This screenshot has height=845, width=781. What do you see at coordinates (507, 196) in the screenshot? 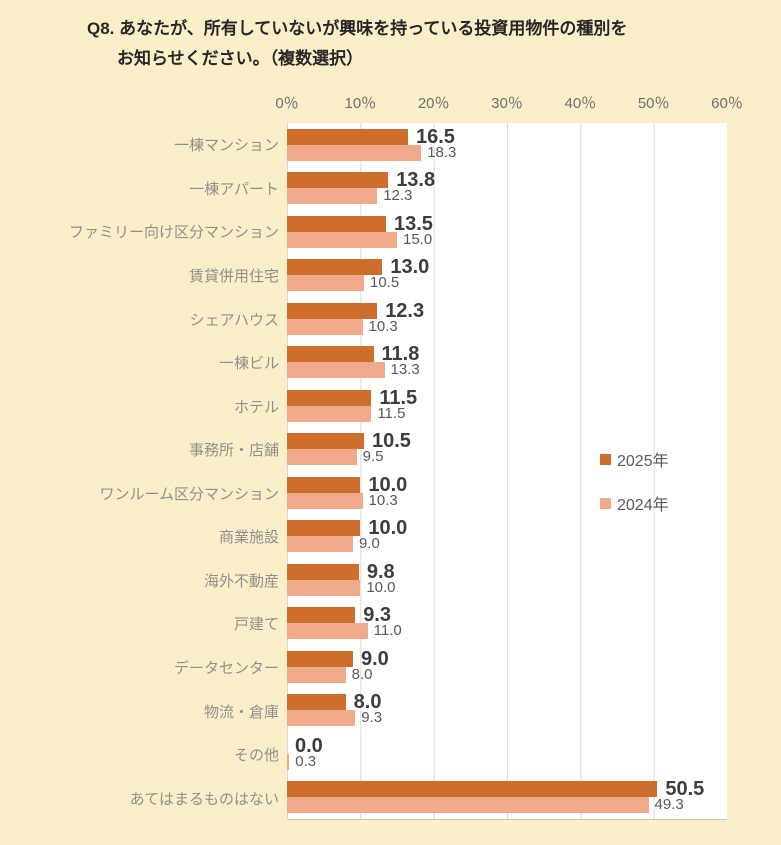
I see `bar-line: 12.3` at bounding box center [507, 196].